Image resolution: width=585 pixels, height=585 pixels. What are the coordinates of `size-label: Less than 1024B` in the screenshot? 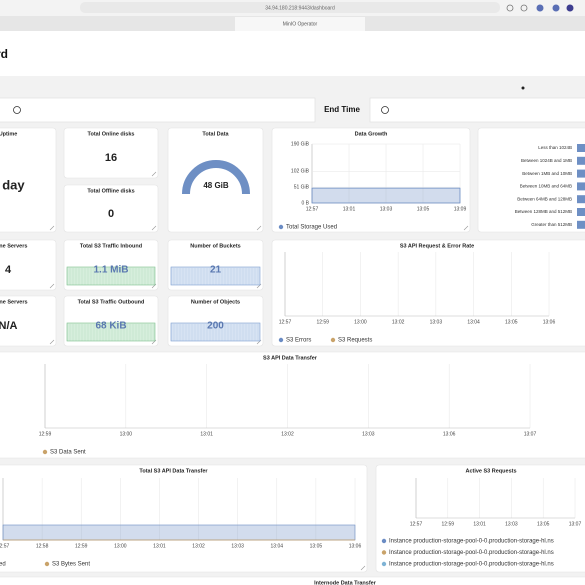 It's located at (555, 147).